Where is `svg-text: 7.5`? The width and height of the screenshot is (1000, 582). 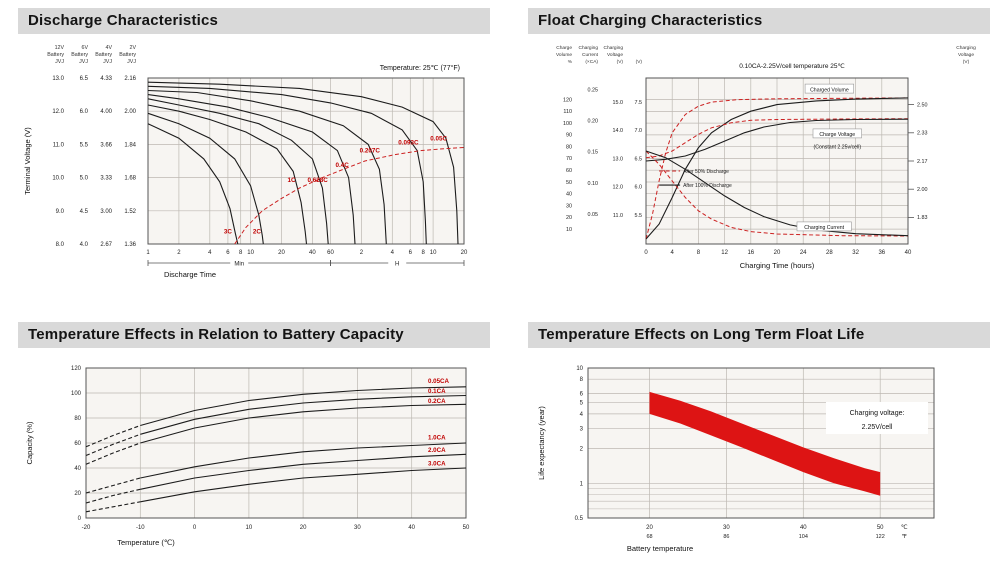 svg-text: 7.5 is located at coordinates (639, 103).